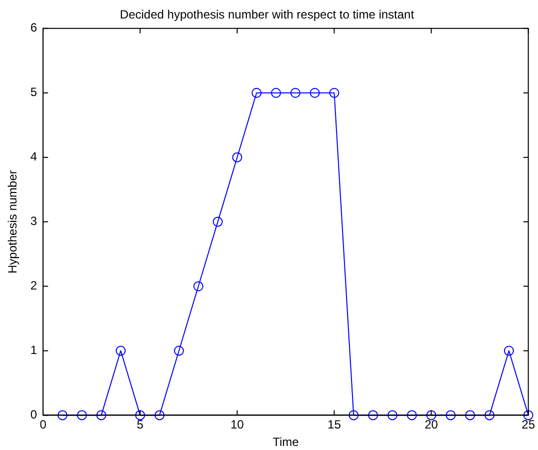  Describe the element at coordinates (237, 425) in the screenshot. I see `x-tick-label: 10` at that location.